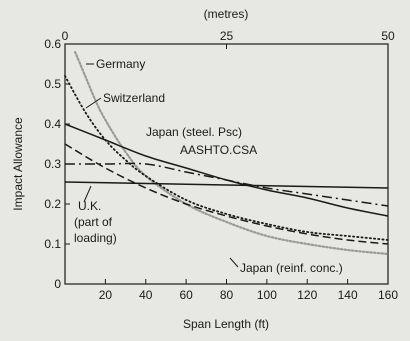 This screenshot has width=410, height=341. What do you see at coordinates (52, 244) in the screenshot?
I see `y-tick-label: 0.1` at bounding box center [52, 244].